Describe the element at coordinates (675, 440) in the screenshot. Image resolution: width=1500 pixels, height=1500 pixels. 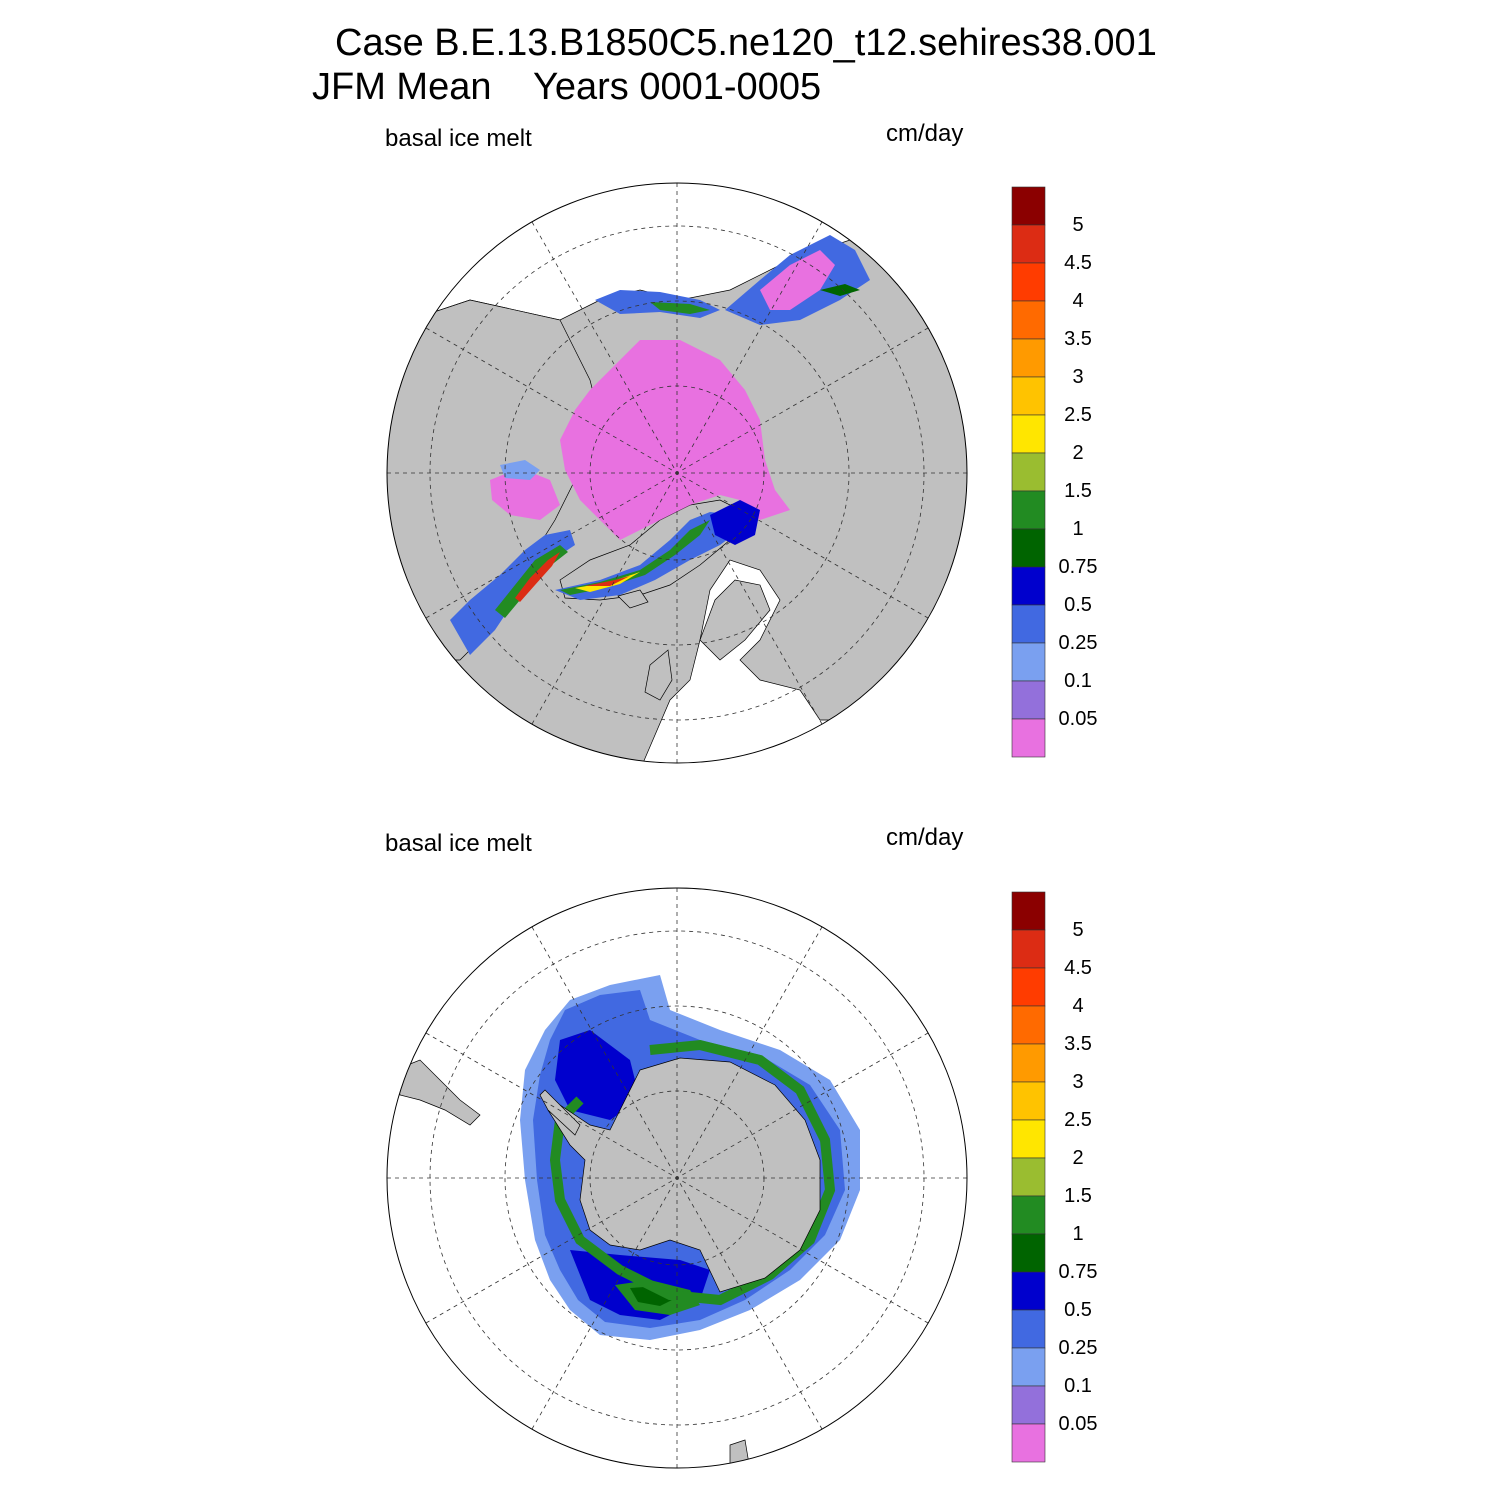
I see `north-ice-central-arctic` at that location.